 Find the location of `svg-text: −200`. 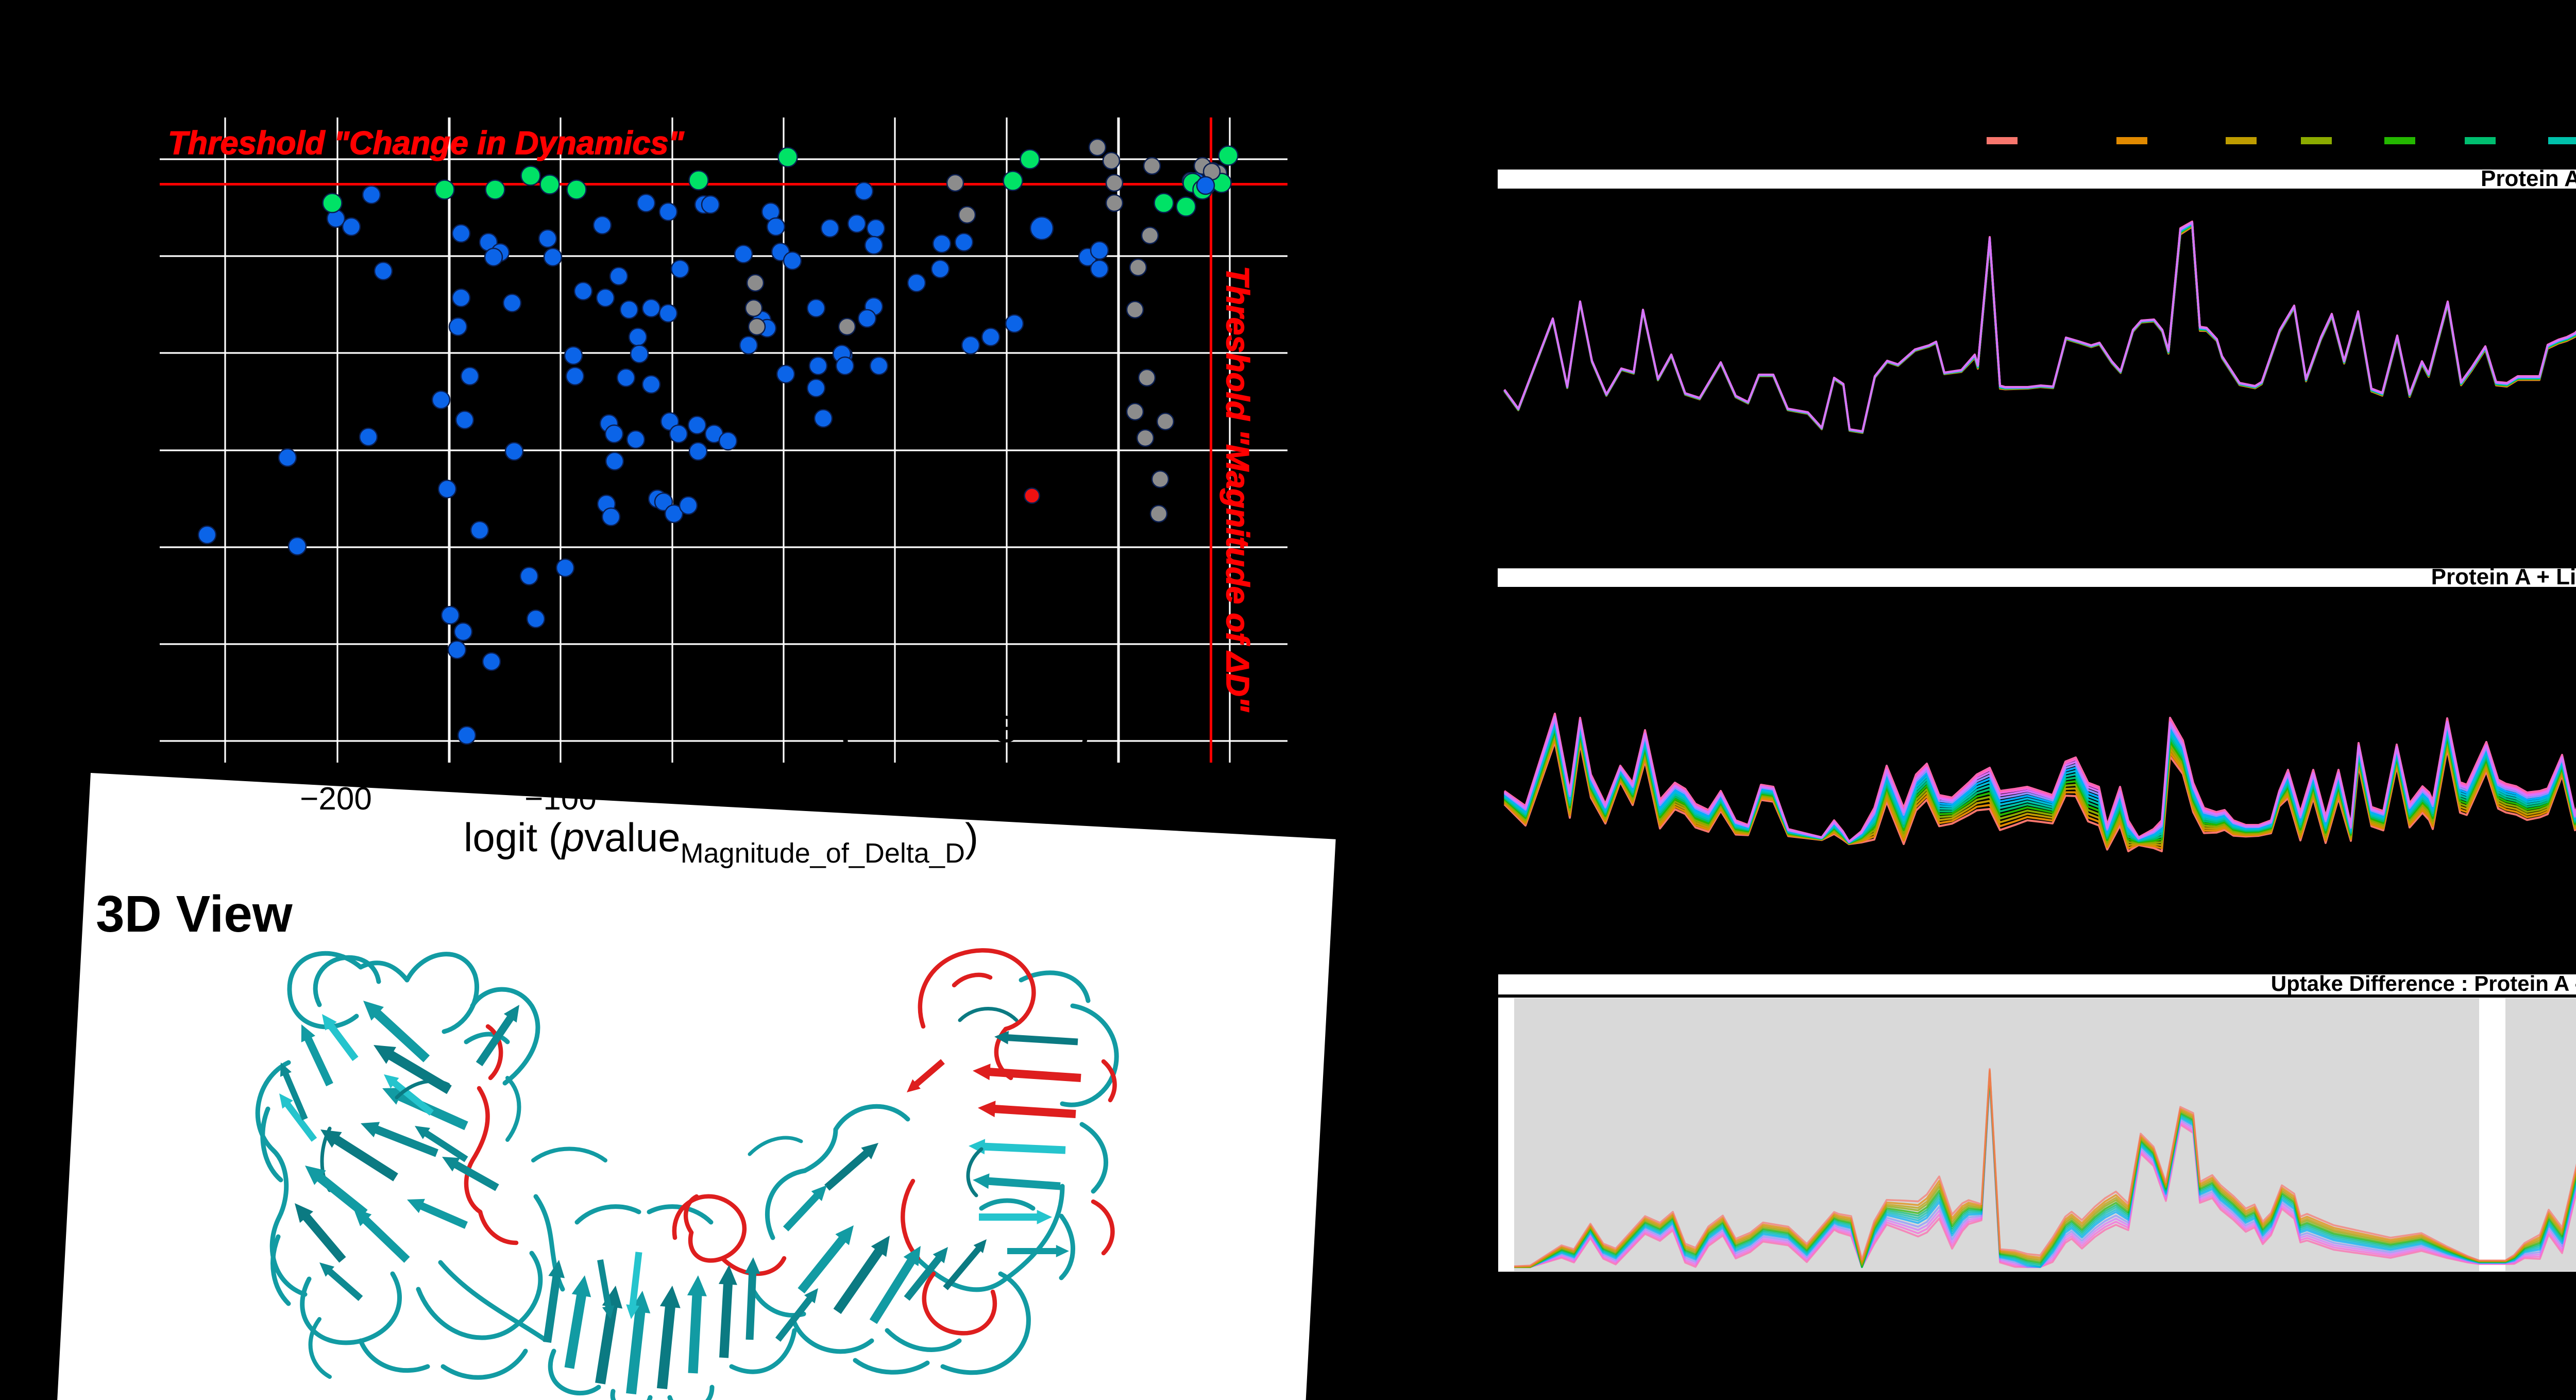

svg-text: −200 is located at coordinates (336, 799).